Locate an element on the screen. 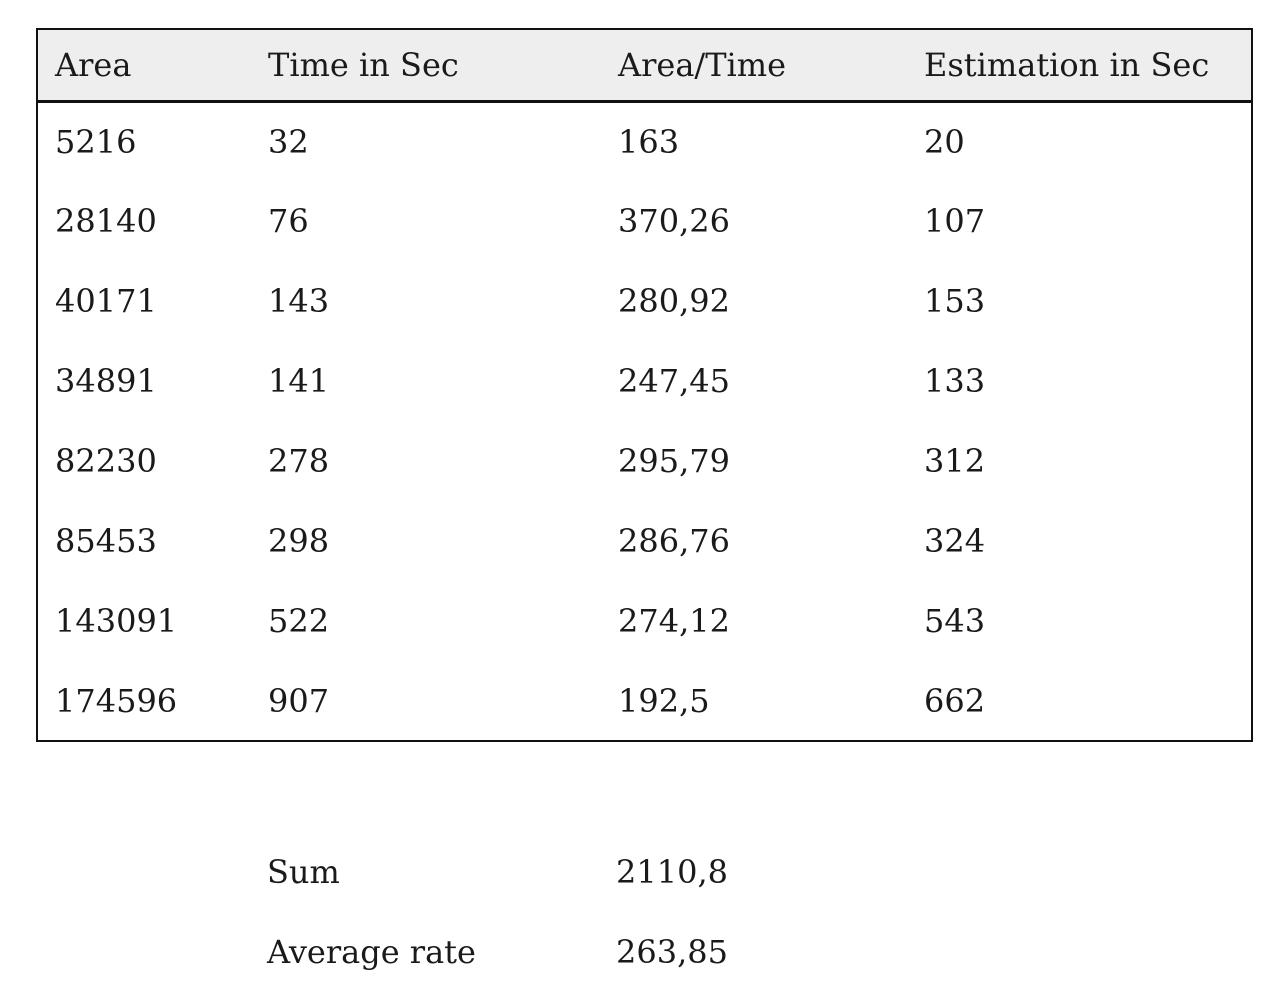 The image size is (1280, 988). cell-estimation: 107 is located at coordinates (1079, 221).